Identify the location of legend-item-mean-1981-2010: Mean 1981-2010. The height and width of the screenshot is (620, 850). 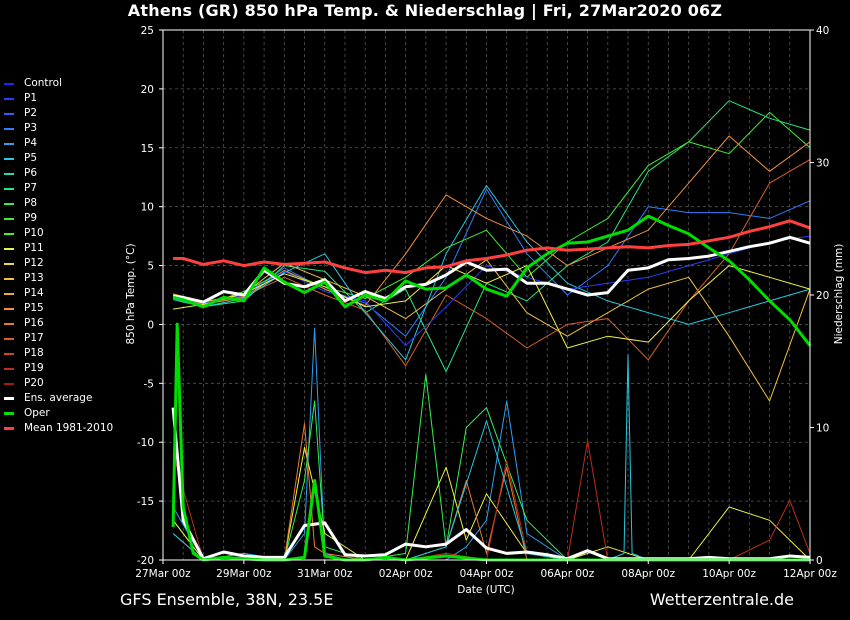
(58, 428).